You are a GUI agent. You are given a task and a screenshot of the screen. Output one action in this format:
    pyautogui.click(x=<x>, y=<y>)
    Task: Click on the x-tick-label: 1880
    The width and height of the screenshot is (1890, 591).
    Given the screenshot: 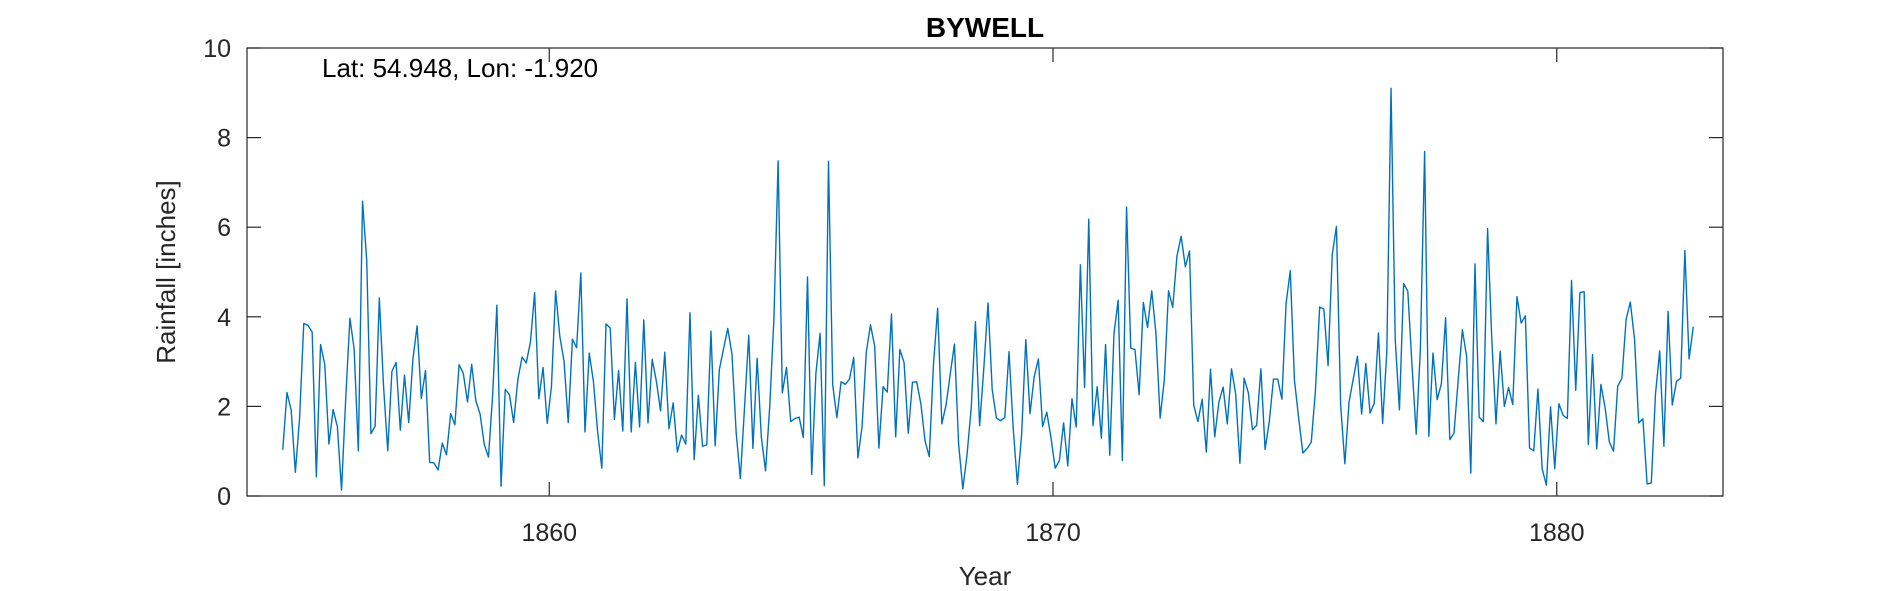 What is the action you would take?
    pyautogui.click(x=1557, y=533)
    